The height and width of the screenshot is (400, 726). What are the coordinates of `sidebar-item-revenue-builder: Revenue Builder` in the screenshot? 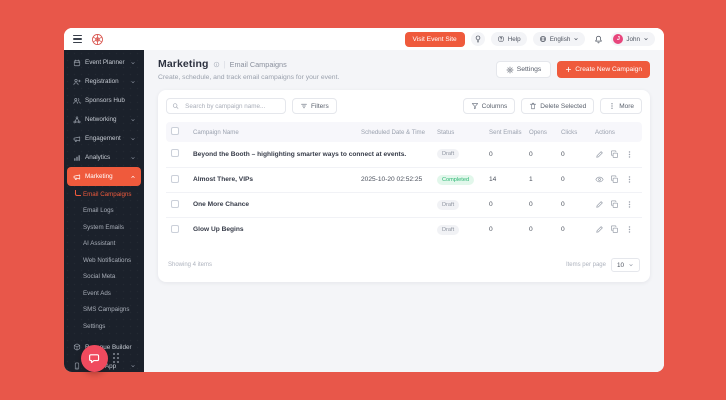 It's located at (104, 347).